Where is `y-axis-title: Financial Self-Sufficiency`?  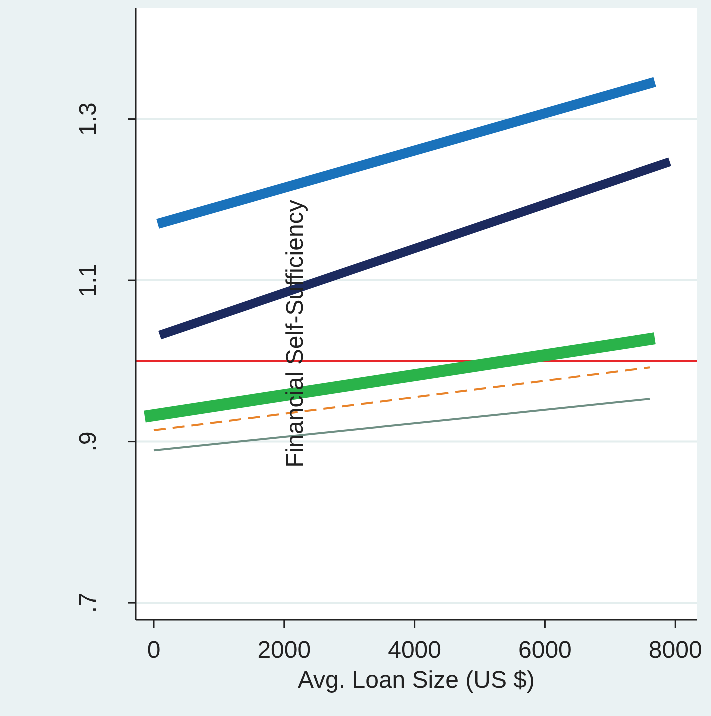 y-axis-title: Financial Self-Sufficiency is located at coordinates (295, 334).